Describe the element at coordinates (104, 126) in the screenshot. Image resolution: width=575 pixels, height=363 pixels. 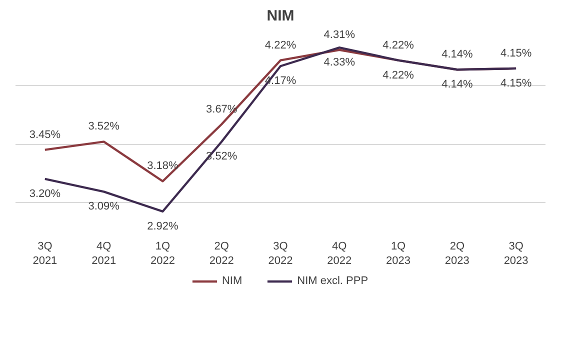
I see `data-label: 3.52%` at that location.